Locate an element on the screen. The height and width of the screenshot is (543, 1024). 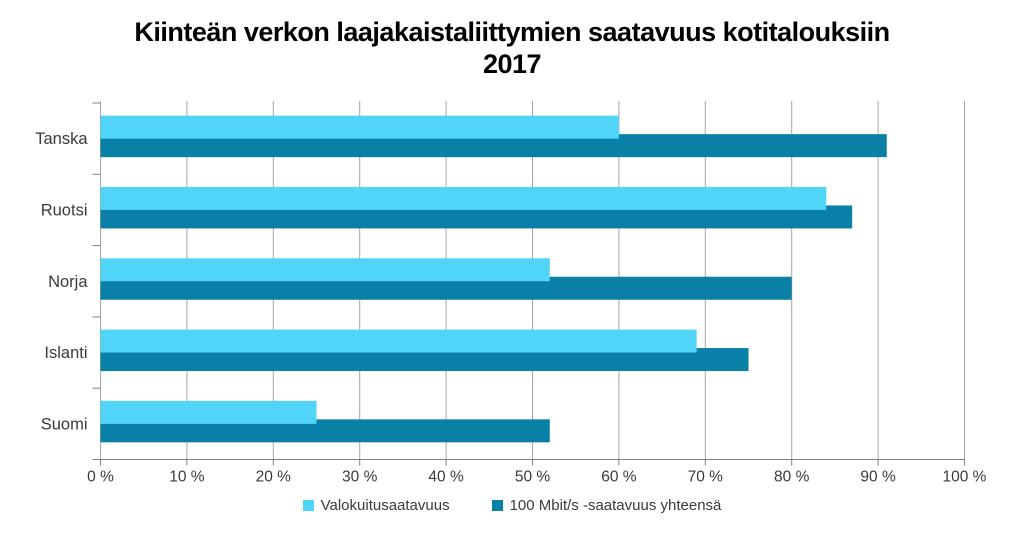
x-axis-tick-label: 0 % is located at coordinates (100, 477).